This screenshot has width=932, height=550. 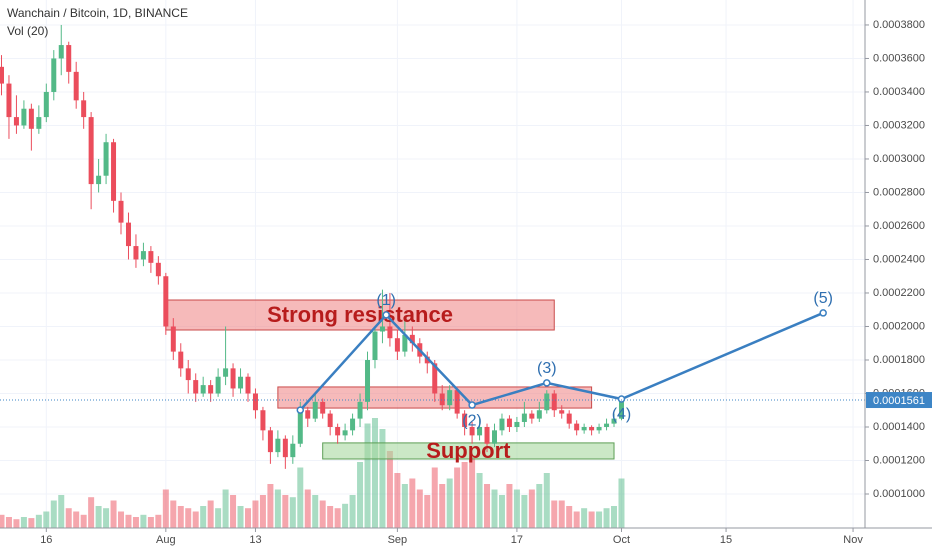 I want to click on last-price-label: 0.0001561, so click(x=899, y=401).